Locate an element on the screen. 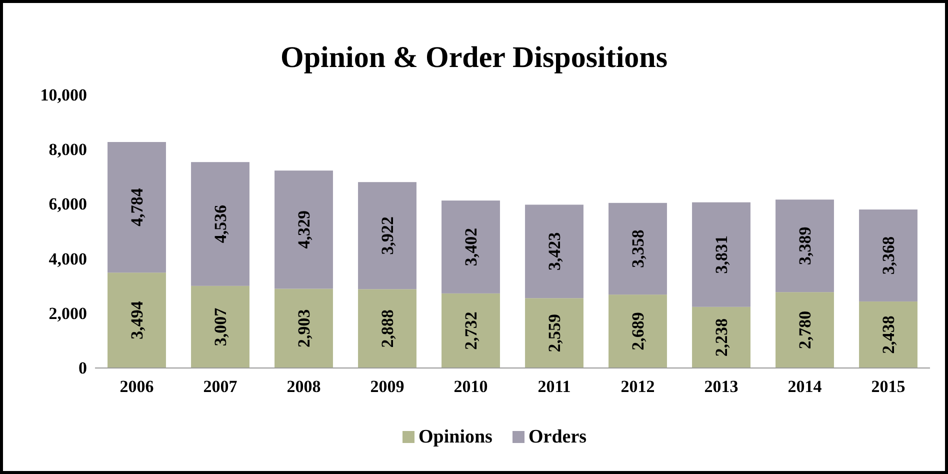  data-label: 3,922 is located at coordinates (387, 235).